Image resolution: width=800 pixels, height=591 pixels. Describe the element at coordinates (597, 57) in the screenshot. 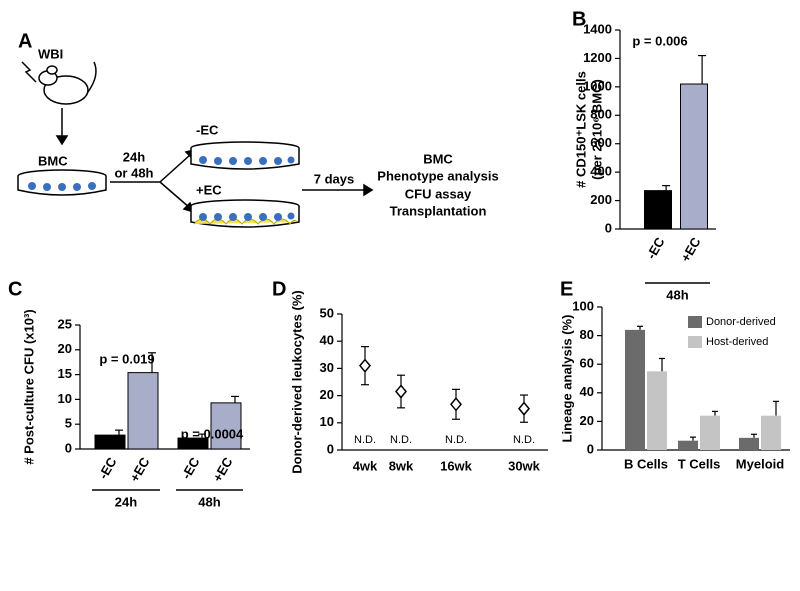

I see `y-tick-label: 1200` at that location.